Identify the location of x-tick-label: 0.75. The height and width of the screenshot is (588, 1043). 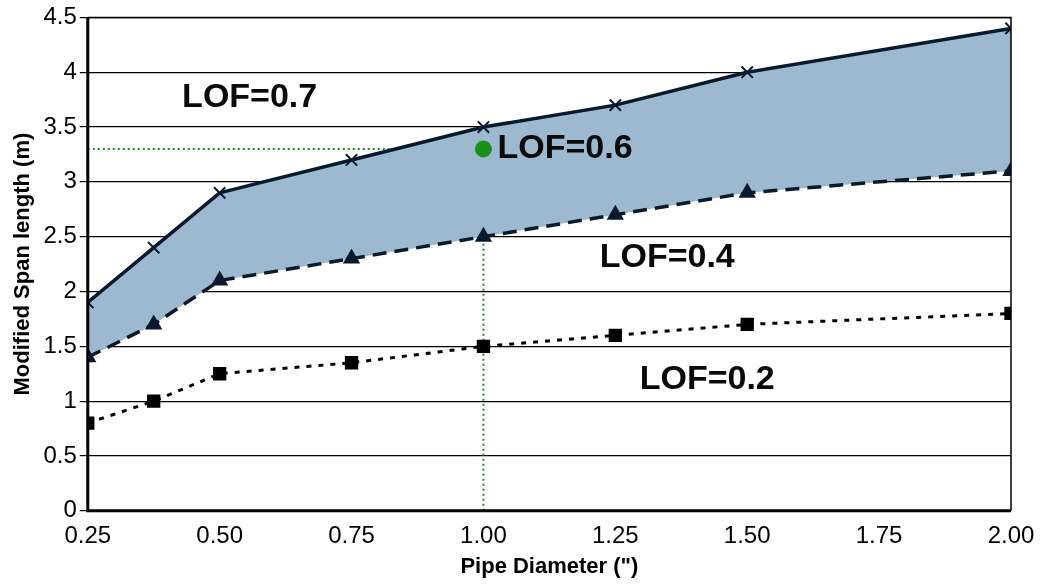
(351, 534).